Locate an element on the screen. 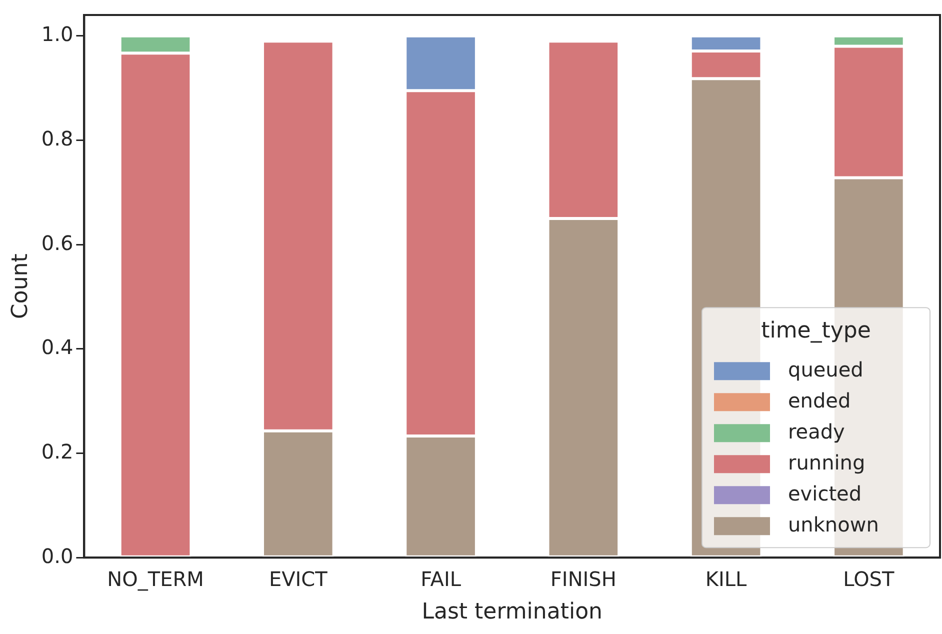  y-axis-title: Count is located at coordinates (20, 286).